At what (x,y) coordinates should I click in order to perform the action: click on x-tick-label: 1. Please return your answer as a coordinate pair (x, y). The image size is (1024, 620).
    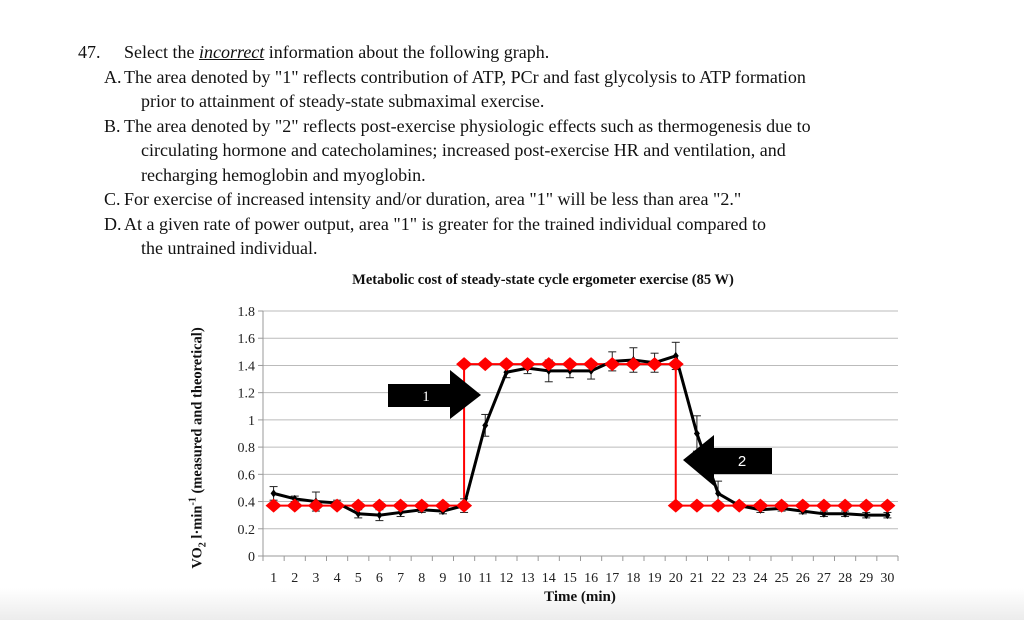
    Looking at the image, I should click on (273, 578).